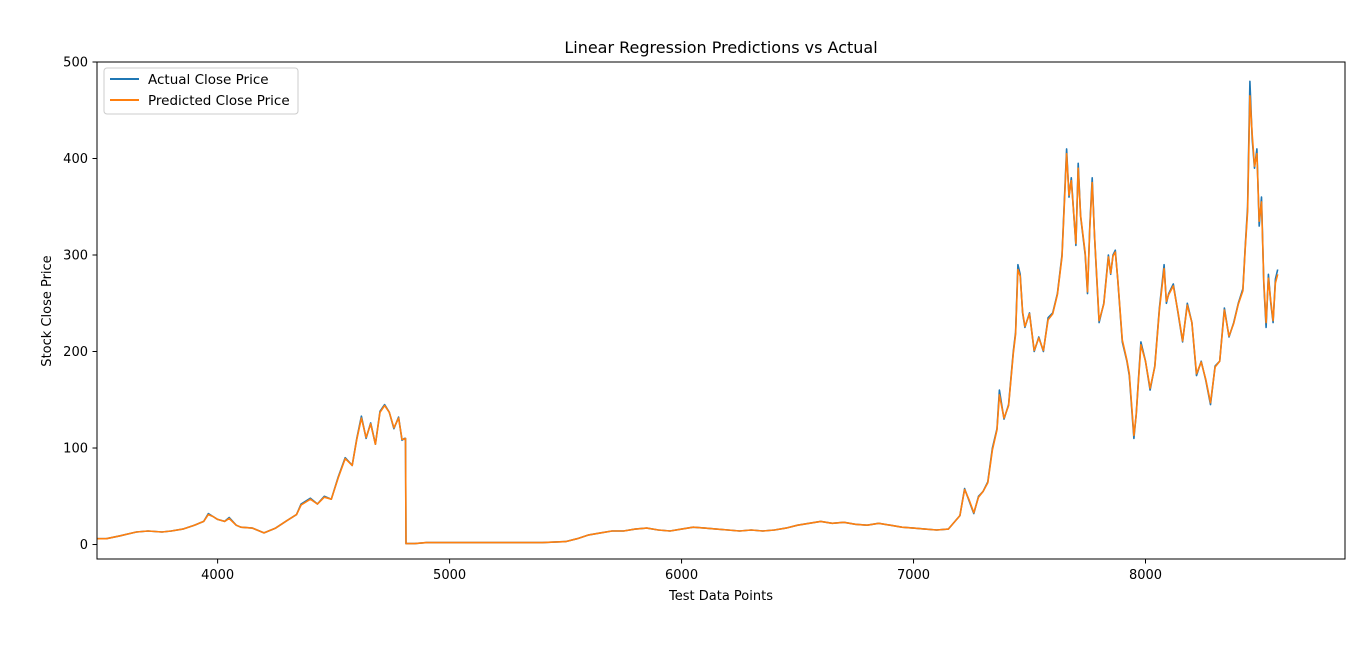  I want to click on legend-box, so click(201, 91).